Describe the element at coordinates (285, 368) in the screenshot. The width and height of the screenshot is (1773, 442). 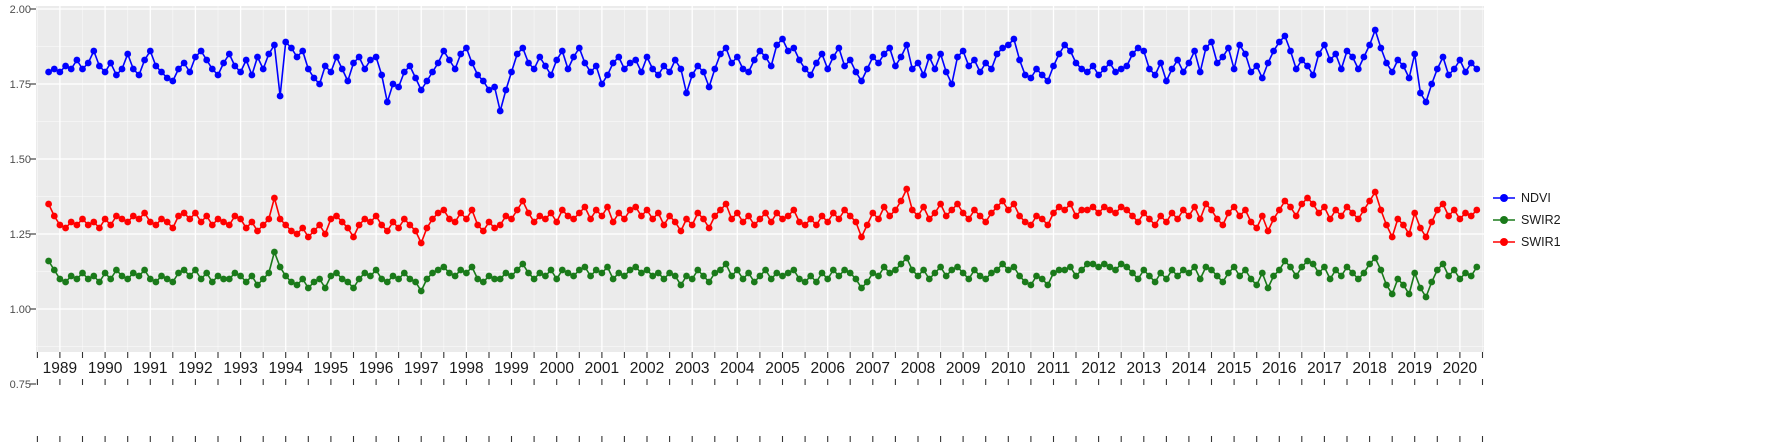
I see `svg-text: 1994` at that location.